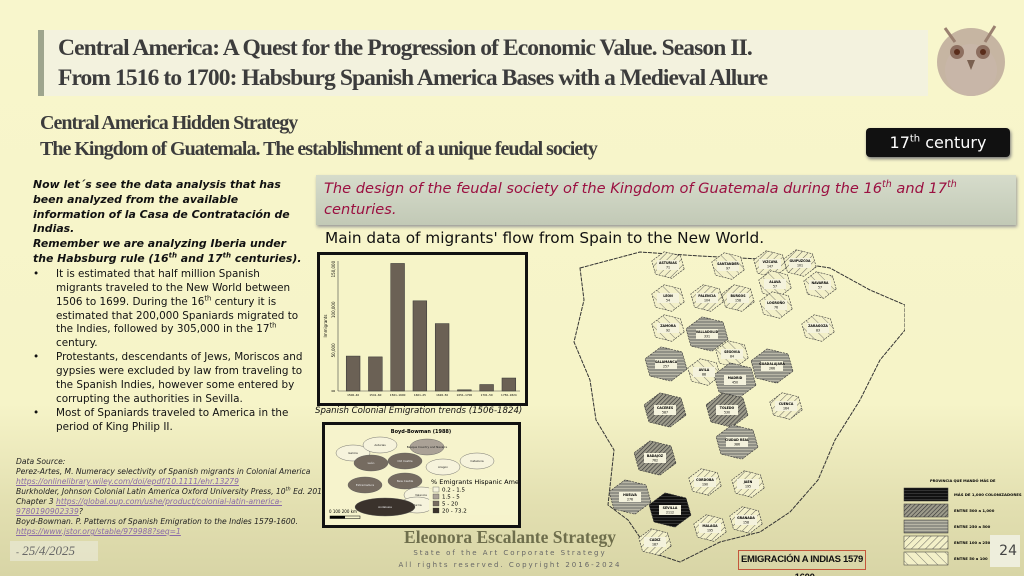 The width and height of the screenshot is (1024, 576). What do you see at coordinates (704, 370) in the screenshot?
I see `province-name: AVILA` at bounding box center [704, 370].